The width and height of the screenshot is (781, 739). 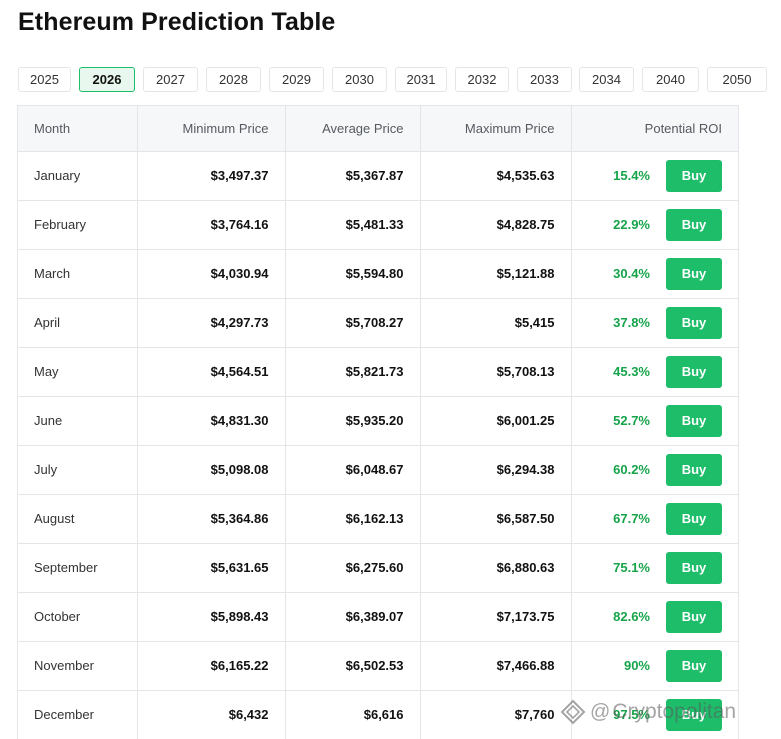 I want to click on potential-roi-cell: 75.1% Buy, so click(x=654, y=568).